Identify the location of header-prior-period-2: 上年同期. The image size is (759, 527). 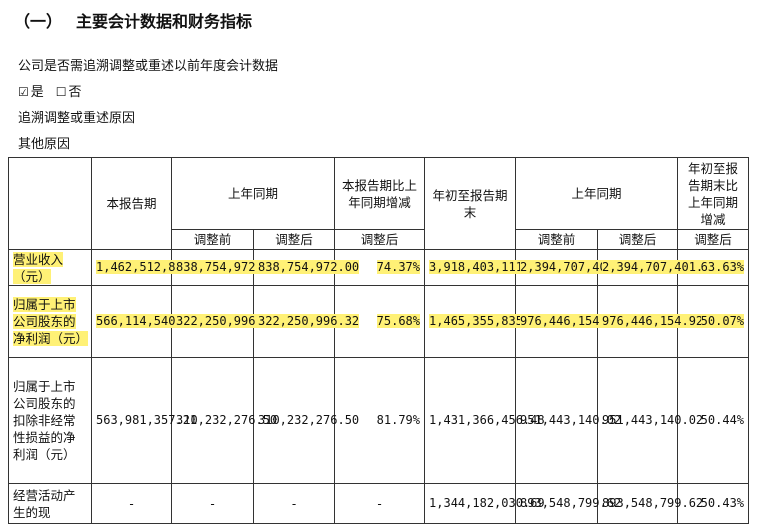
(597, 193).